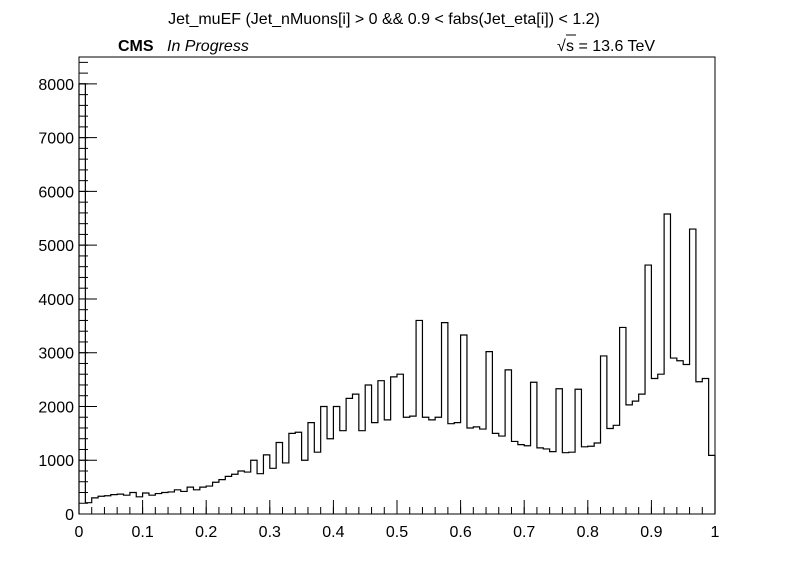 The height and width of the screenshot is (572, 796). I want to click on y-tick-label: 0, so click(69, 515).